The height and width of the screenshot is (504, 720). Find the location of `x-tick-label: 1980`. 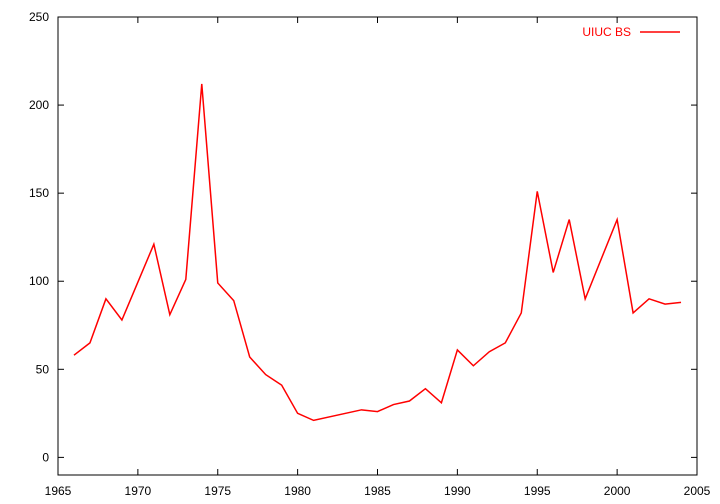

x-tick-label: 1980 is located at coordinates (297, 491).